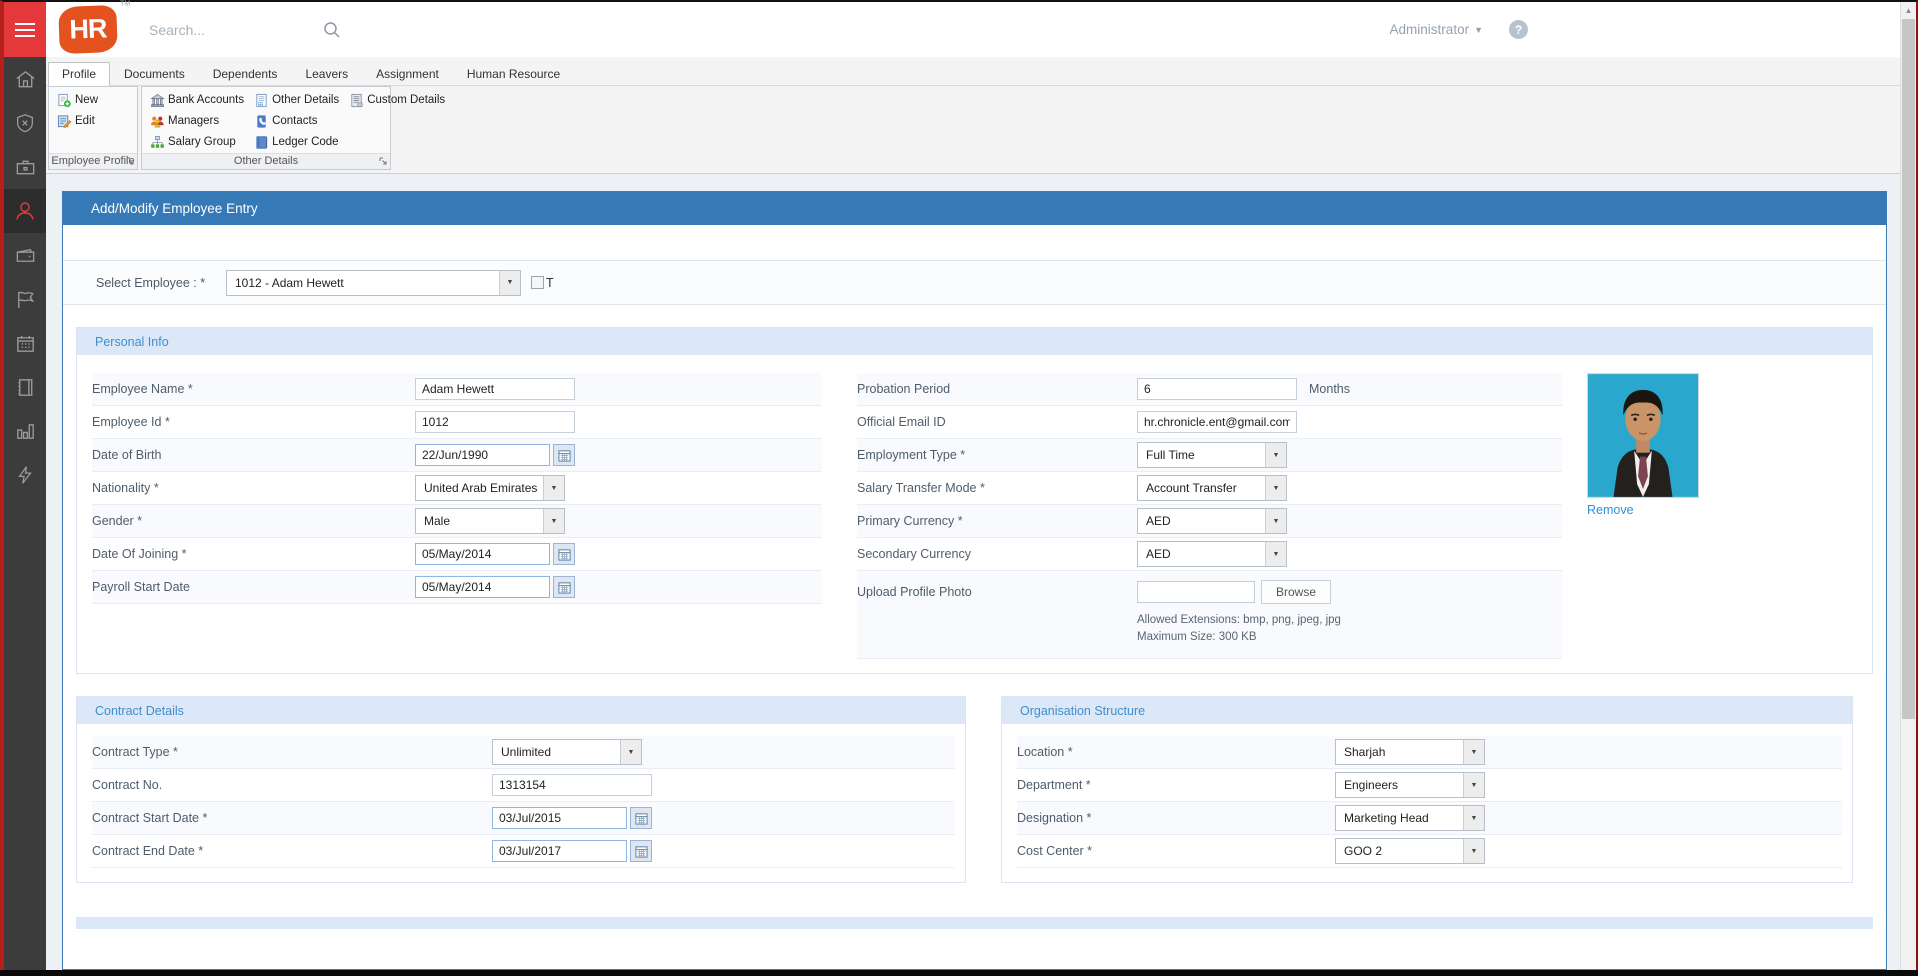 Image resolution: width=1918 pixels, height=976 pixels. Describe the element at coordinates (245, 74) in the screenshot. I see `tab-dependents: Dependents` at that location.